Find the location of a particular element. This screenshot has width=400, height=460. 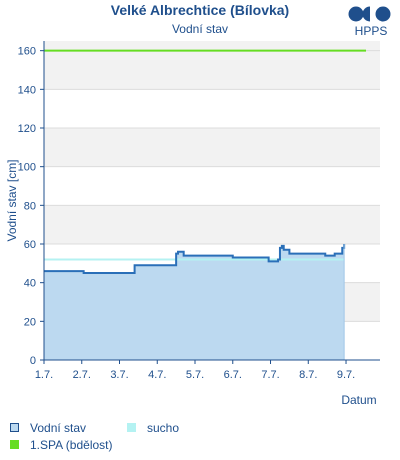

logo-text: HPPS is located at coordinates (371, 31).